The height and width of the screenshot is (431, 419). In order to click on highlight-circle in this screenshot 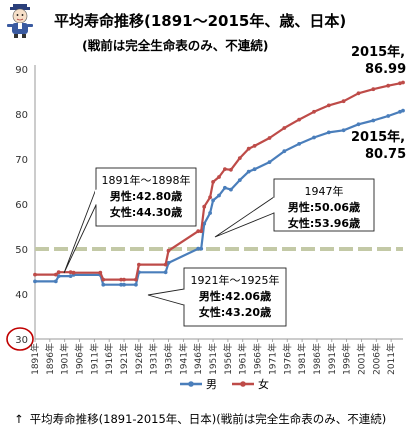, I will do `click(20, 339)`.